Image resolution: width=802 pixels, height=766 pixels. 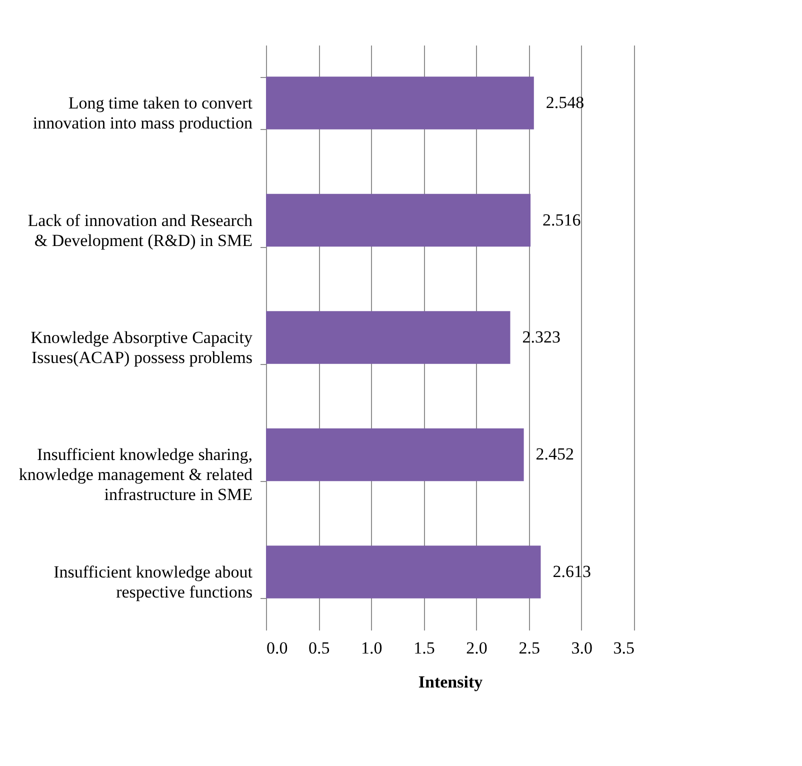 What do you see at coordinates (135, 474) in the screenshot?
I see `y-tick-label: Insufficient knowledge sharing, knowledge management & related infrastructure in SME` at bounding box center [135, 474].